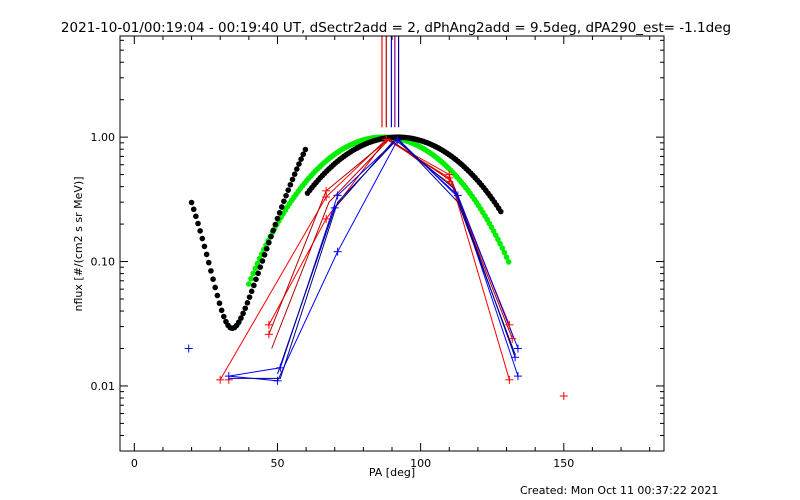 The height and width of the screenshot is (500, 800). Describe the element at coordinates (420, 463) in the screenshot. I see `x-tick-label: 100` at that location.